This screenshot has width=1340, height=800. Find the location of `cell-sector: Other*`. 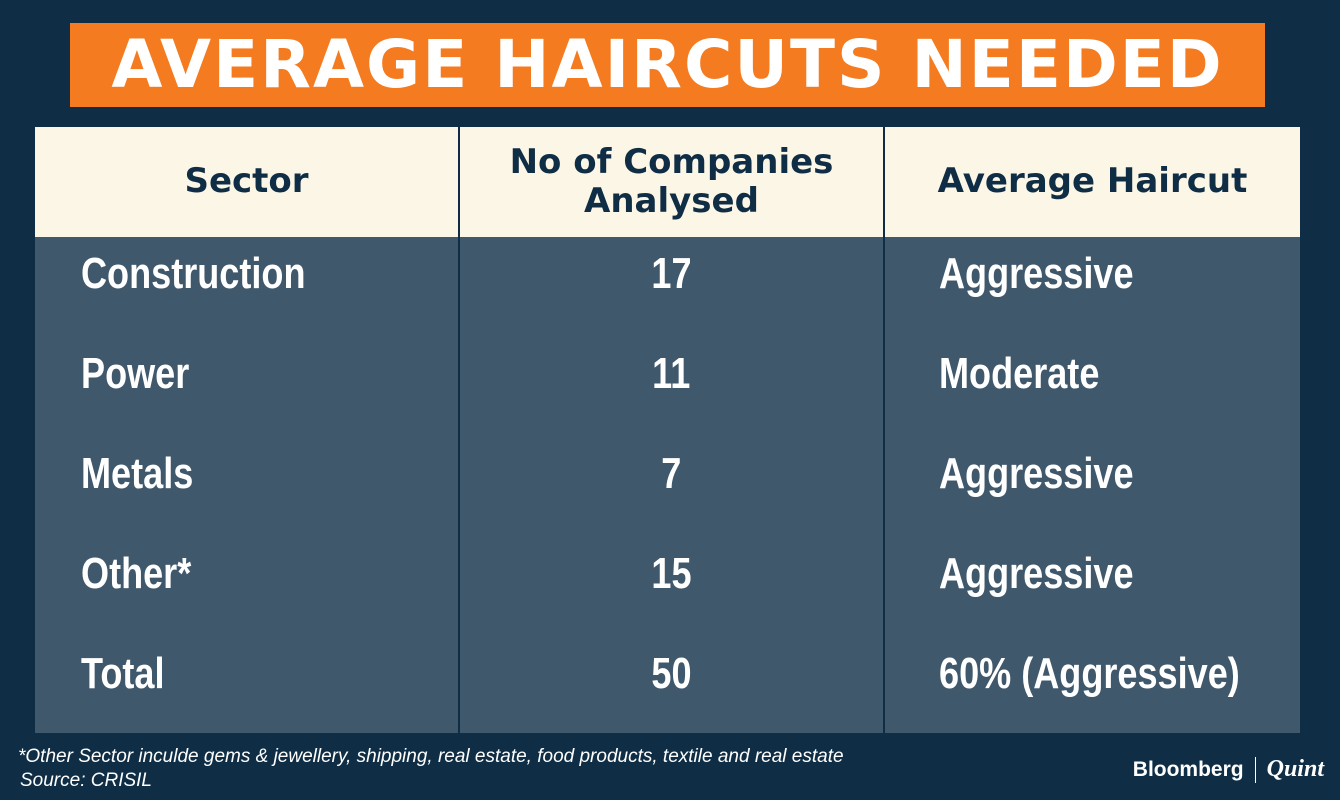

cell-sector: Other* is located at coordinates (266, 574).